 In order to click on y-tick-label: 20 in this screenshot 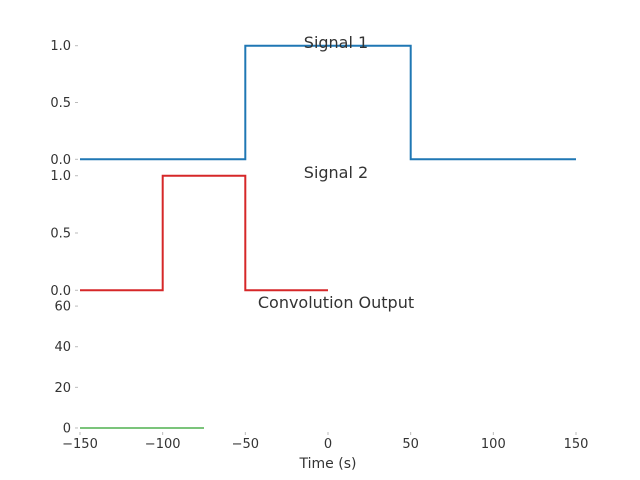, I will do `click(62, 388)`.